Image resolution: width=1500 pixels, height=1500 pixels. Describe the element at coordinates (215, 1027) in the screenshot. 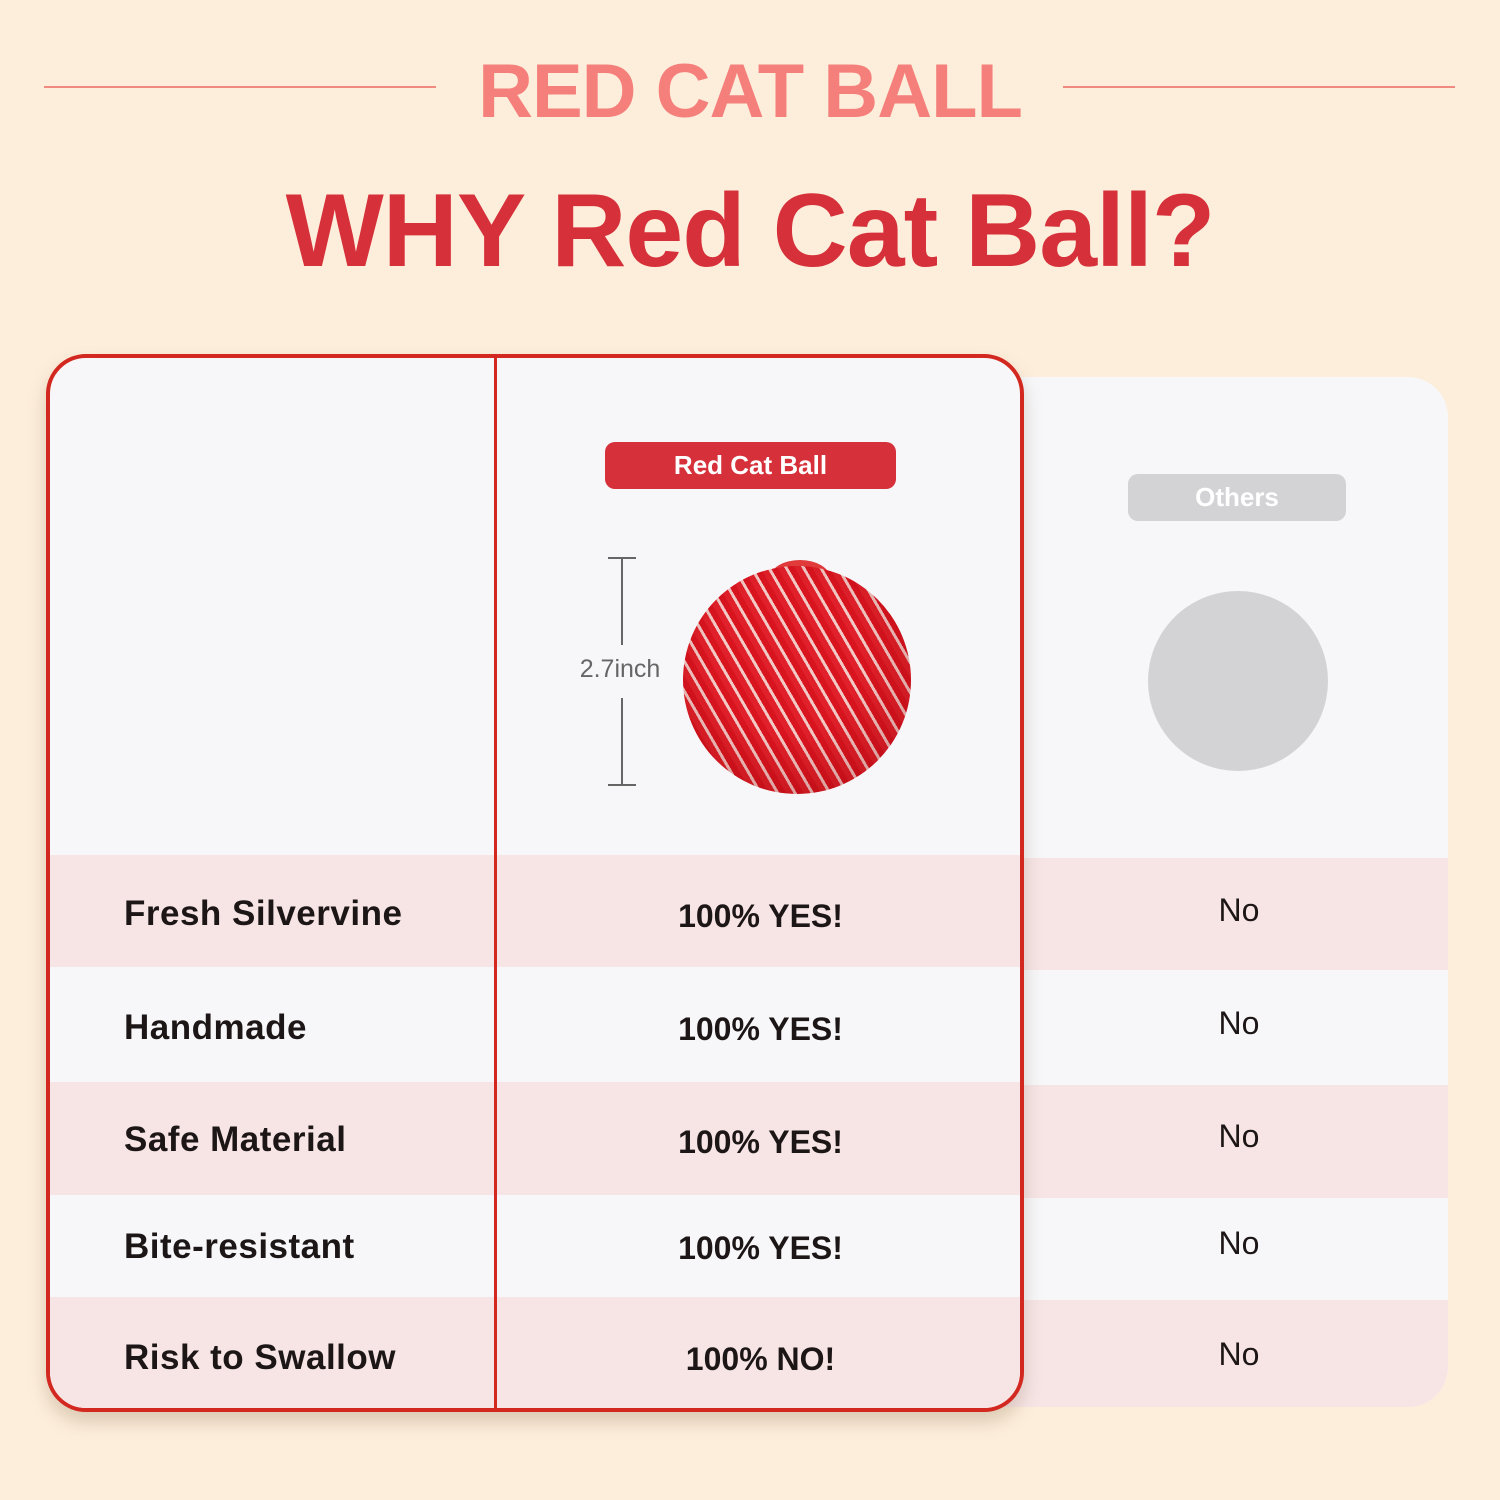

I see `feature-label: Handmade` at that location.